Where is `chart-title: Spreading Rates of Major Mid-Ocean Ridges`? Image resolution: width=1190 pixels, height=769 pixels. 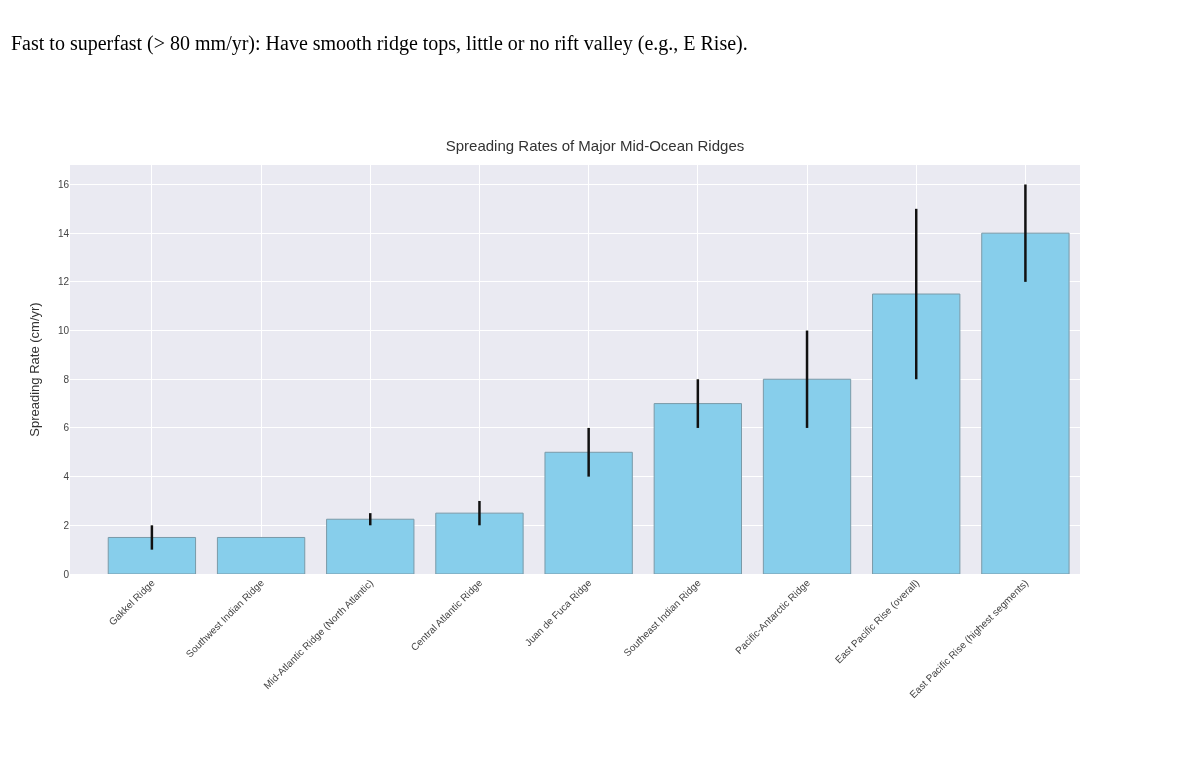
chart-title: Spreading Rates of Major Mid-Ocean Ridges is located at coordinates (595, 145).